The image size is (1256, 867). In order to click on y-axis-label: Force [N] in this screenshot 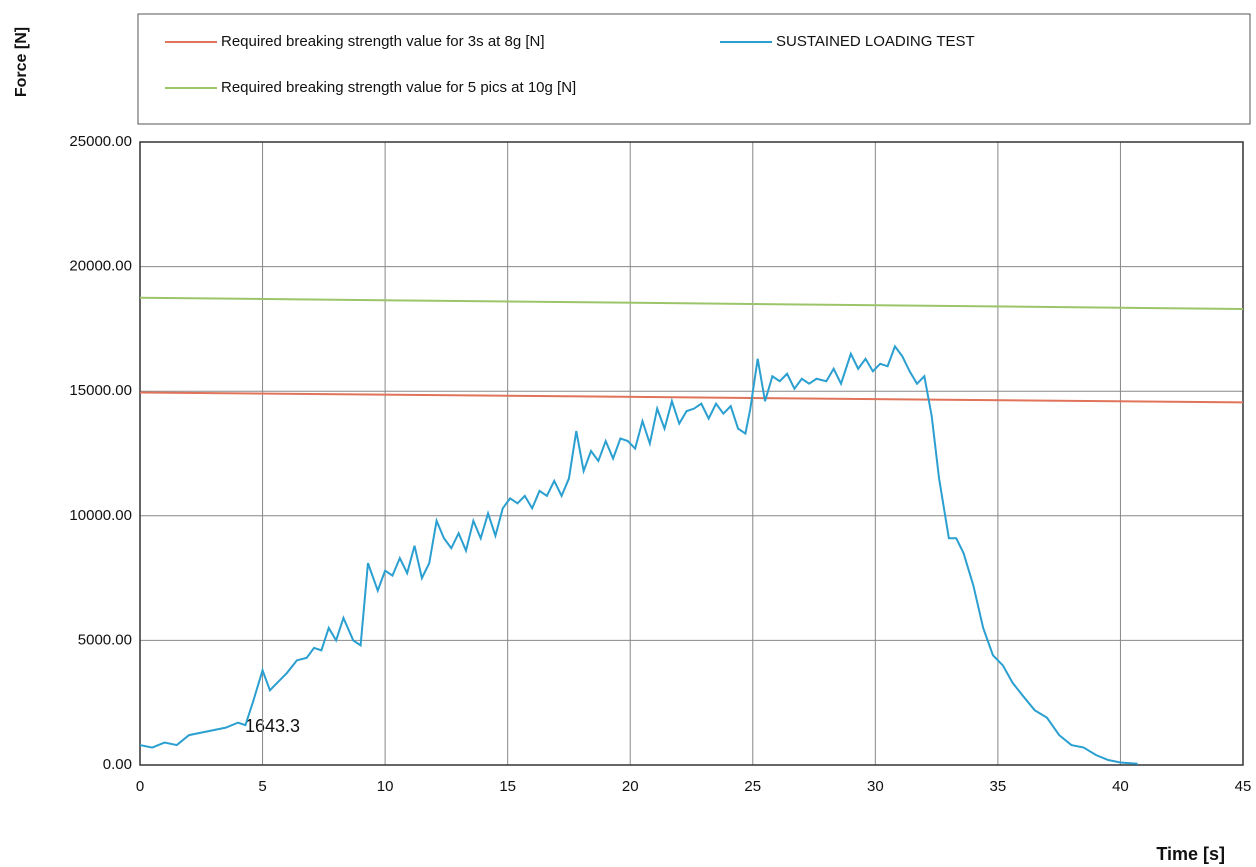, I will do `click(21, 62)`.